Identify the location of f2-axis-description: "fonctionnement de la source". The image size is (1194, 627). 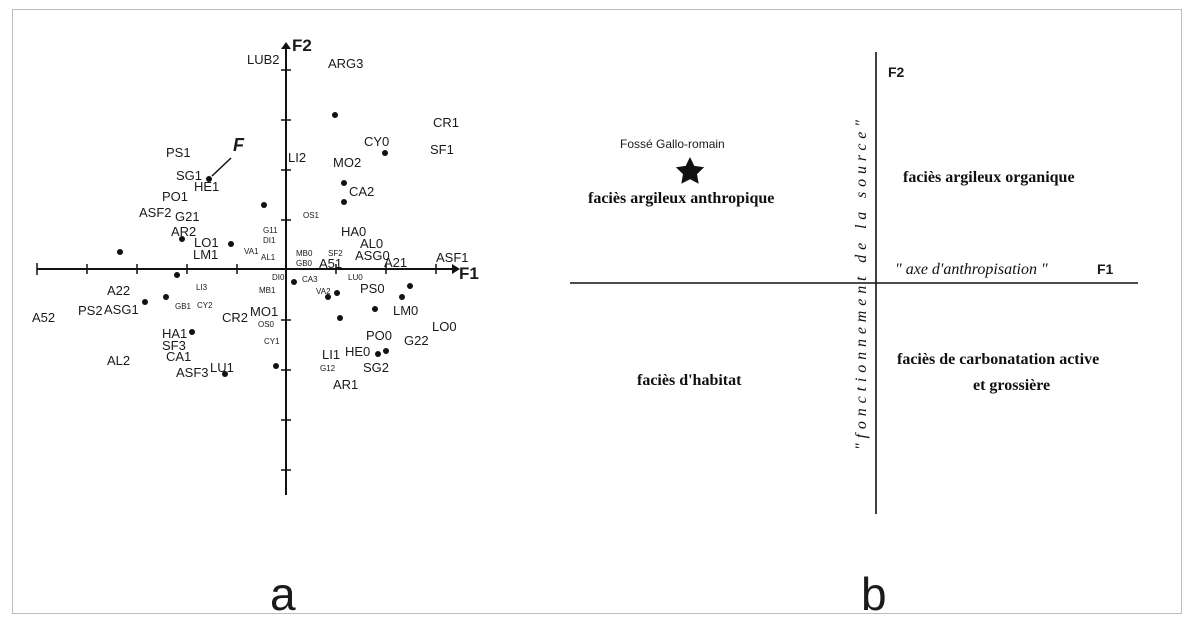
(861, 285).